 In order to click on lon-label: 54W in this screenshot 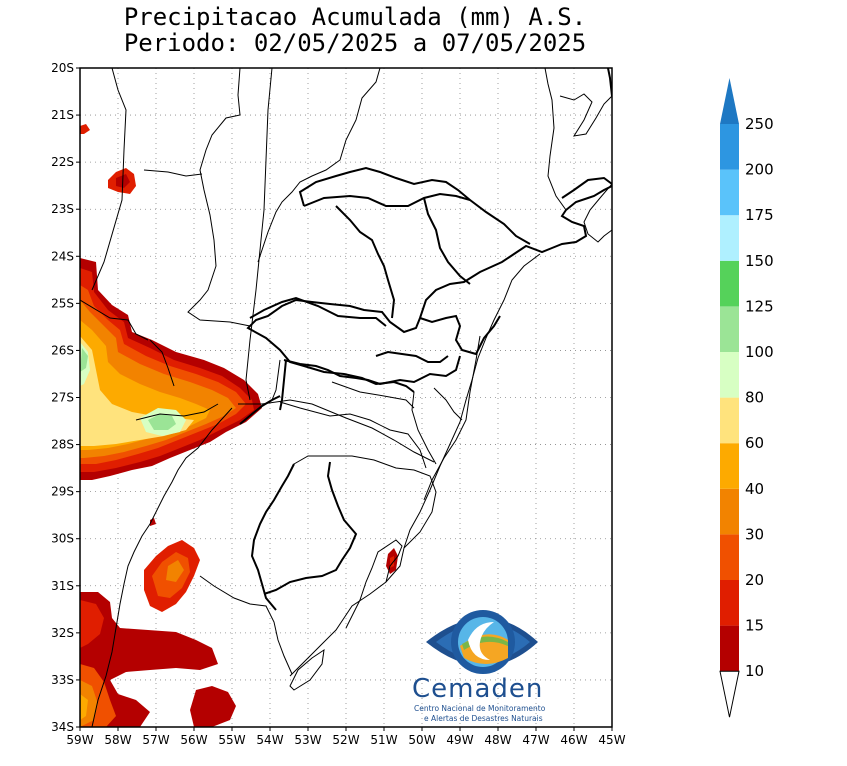, I will do `click(269, 740)`.